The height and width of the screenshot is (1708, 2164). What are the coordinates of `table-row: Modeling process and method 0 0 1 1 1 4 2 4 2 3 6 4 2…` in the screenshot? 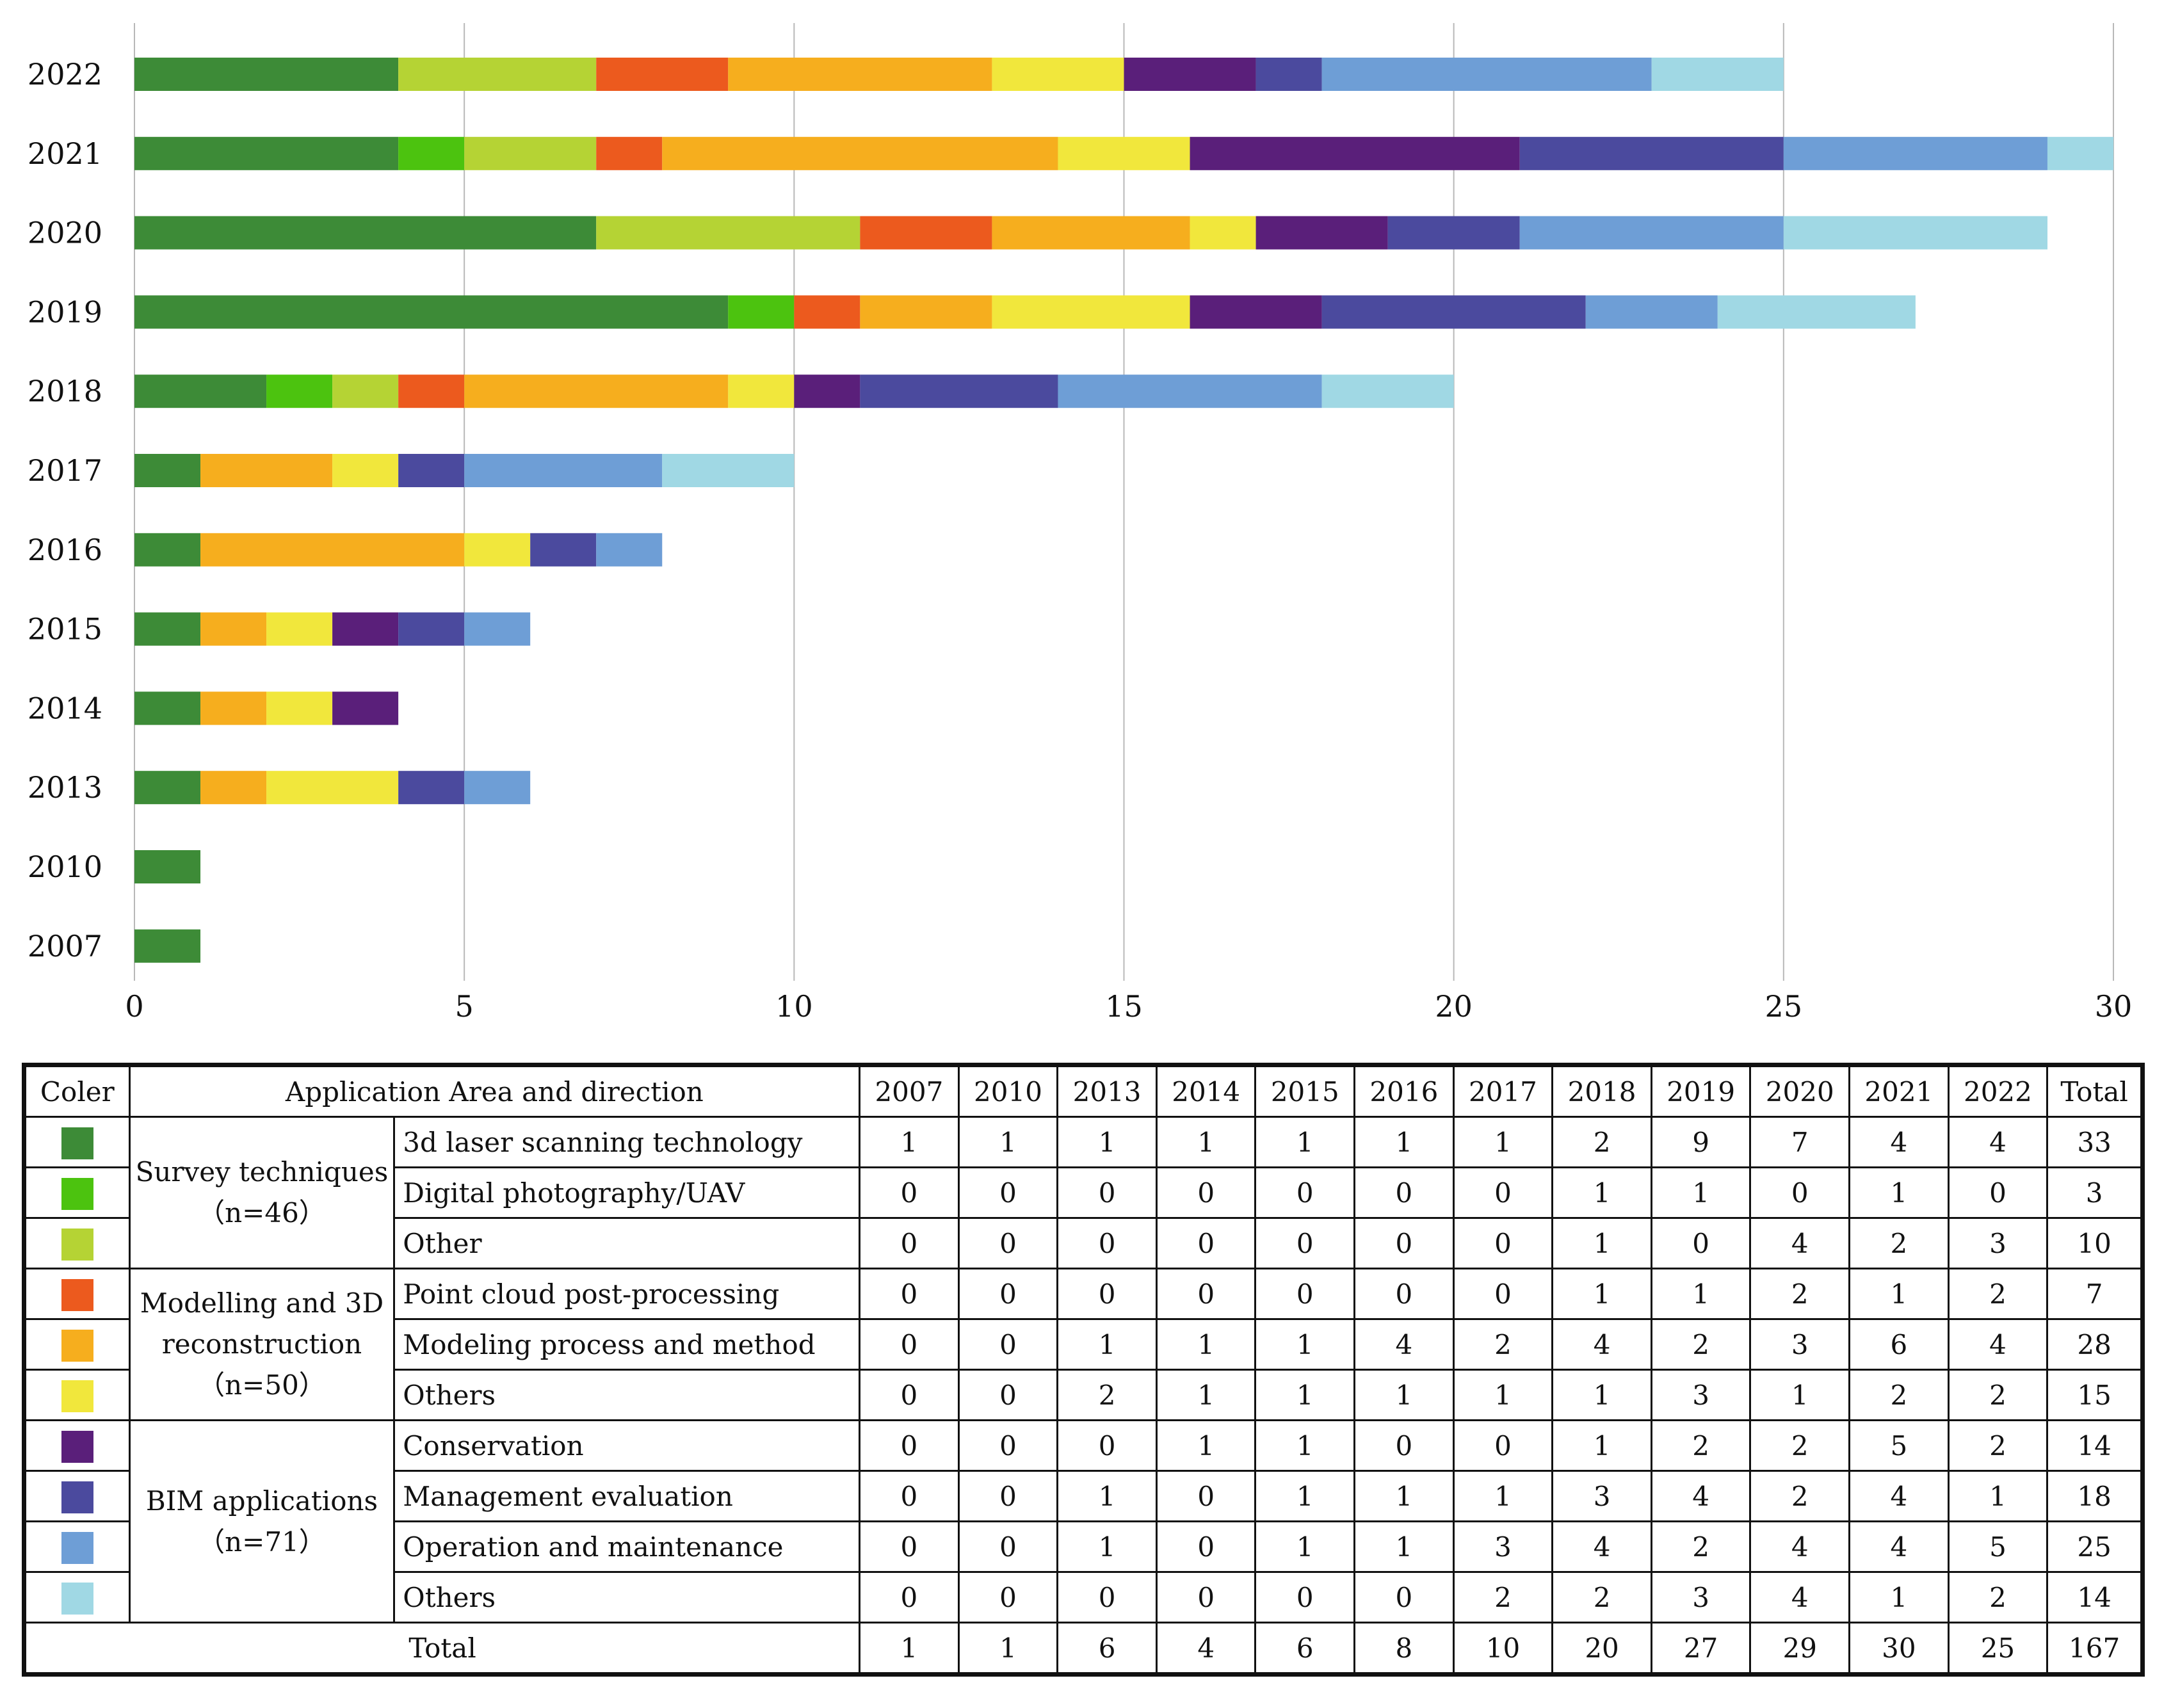 It's located at (1083, 1344).